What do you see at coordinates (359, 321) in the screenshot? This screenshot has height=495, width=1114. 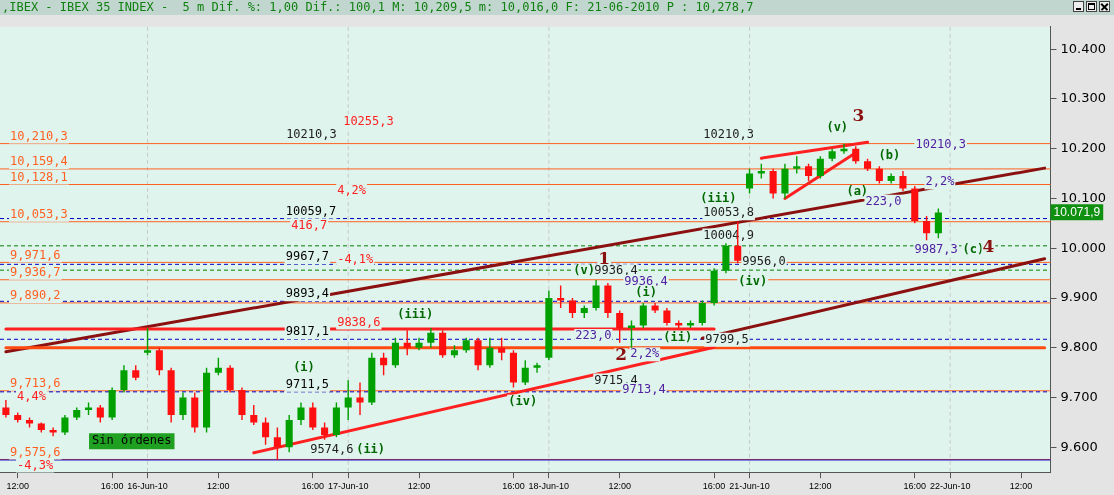 I see `annotation: 9838,6` at bounding box center [359, 321].